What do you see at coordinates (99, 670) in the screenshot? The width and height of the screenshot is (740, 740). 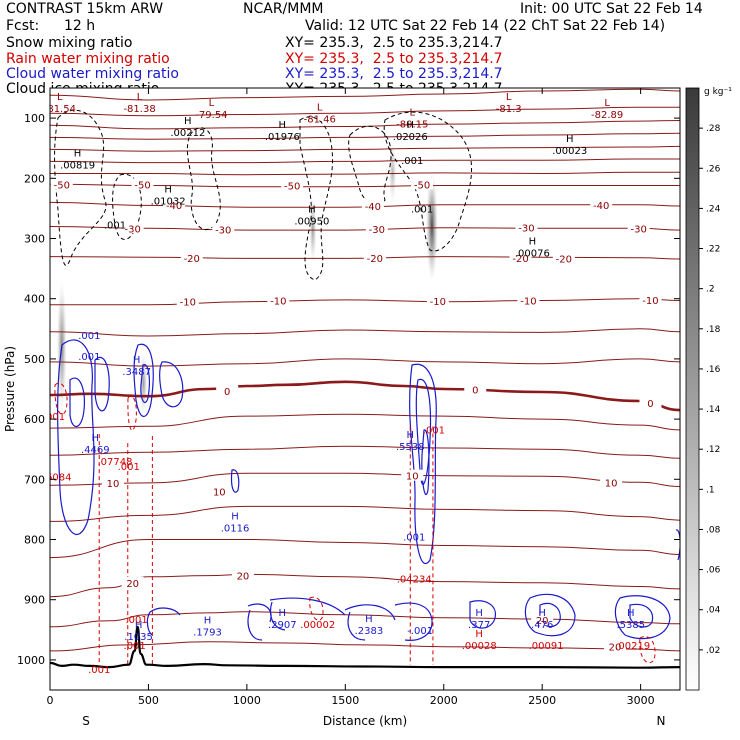 I see `extremum-value-42: .001` at bounding box center [99, 670].